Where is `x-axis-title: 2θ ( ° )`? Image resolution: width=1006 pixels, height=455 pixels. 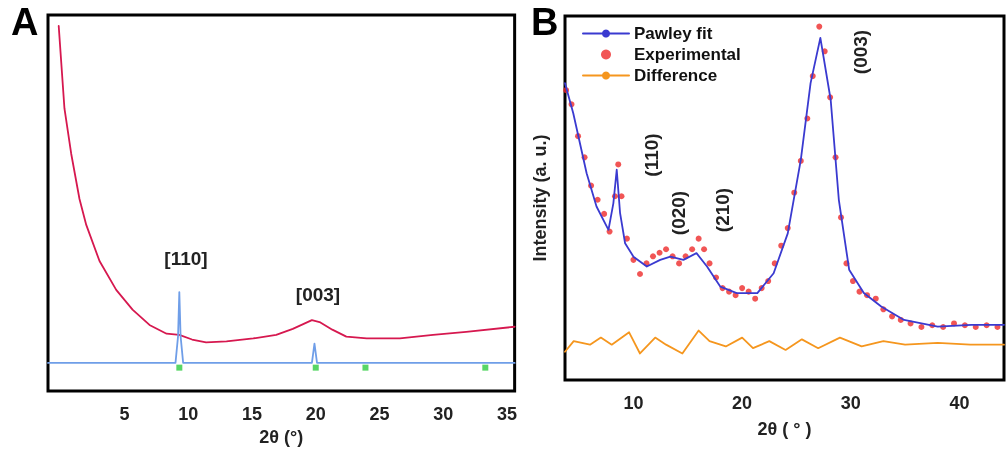 x-axis-title: 2θ ( ° ) is located at coordinates (784, 429).